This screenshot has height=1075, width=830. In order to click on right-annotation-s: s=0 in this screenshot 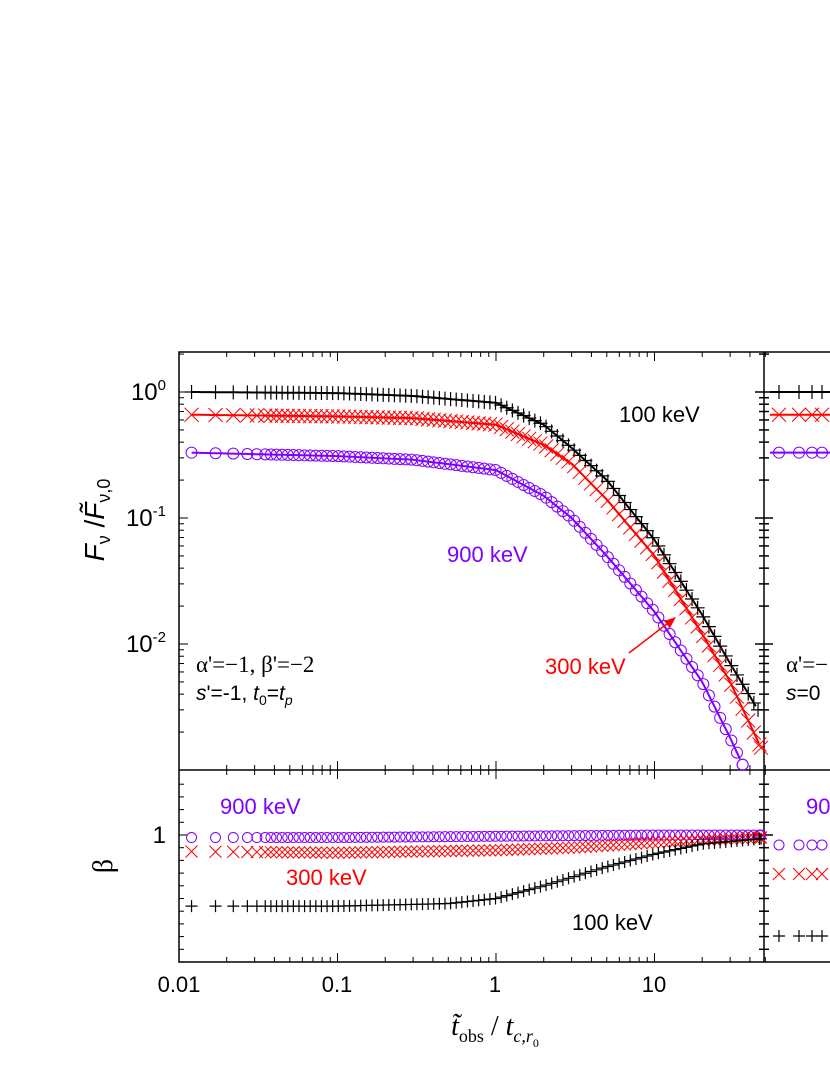, I will do `click(803, 693)`.